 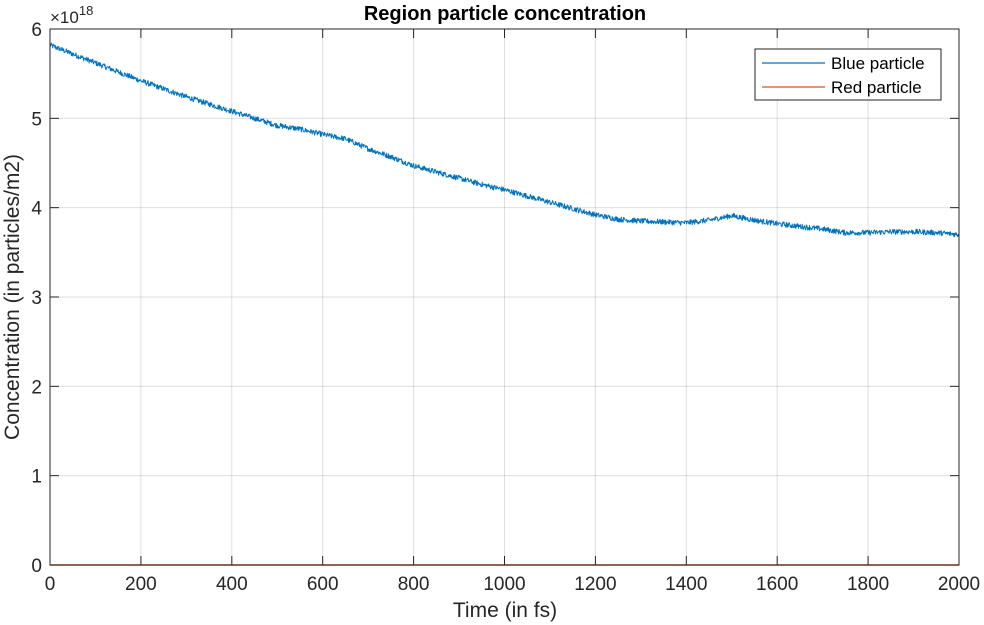 I want to click on y-exponent-label: ×10¹⁸, so click(x=71, y=15).